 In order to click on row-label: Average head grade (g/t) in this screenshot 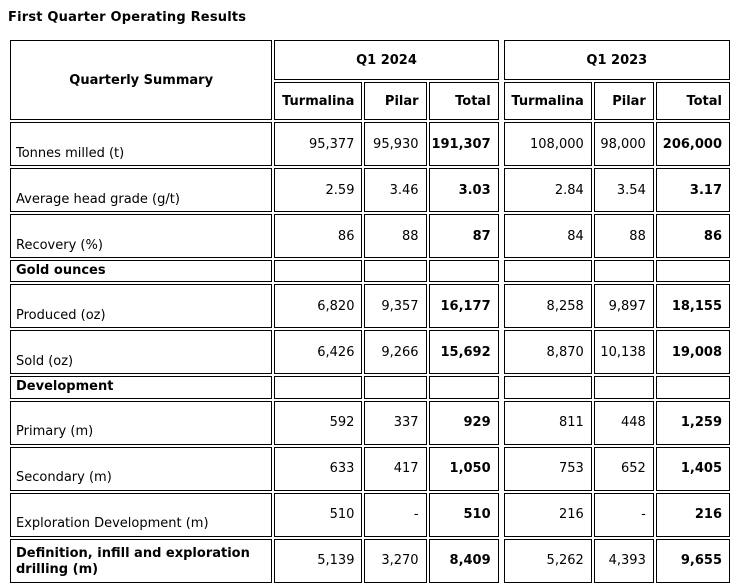, I will do `click(141, 190)`.